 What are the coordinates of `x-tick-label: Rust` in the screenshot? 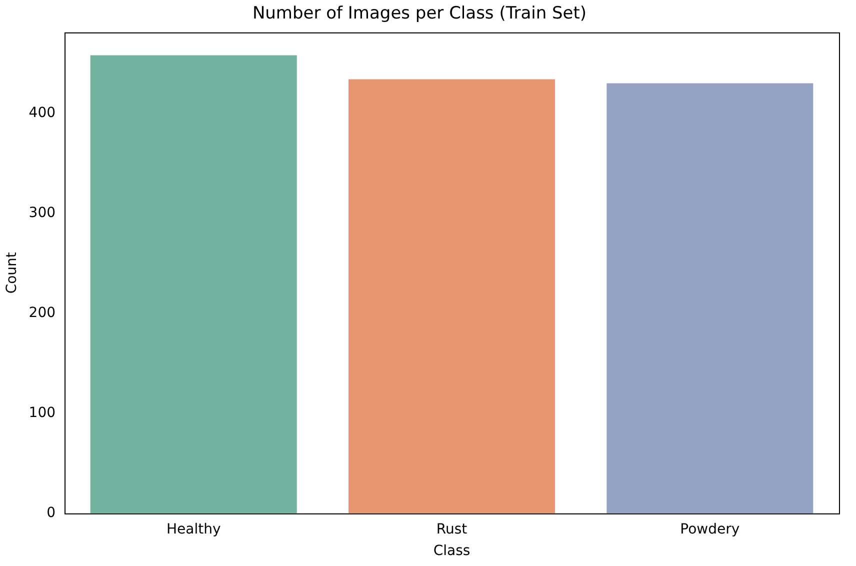 It's located at (452, 529).